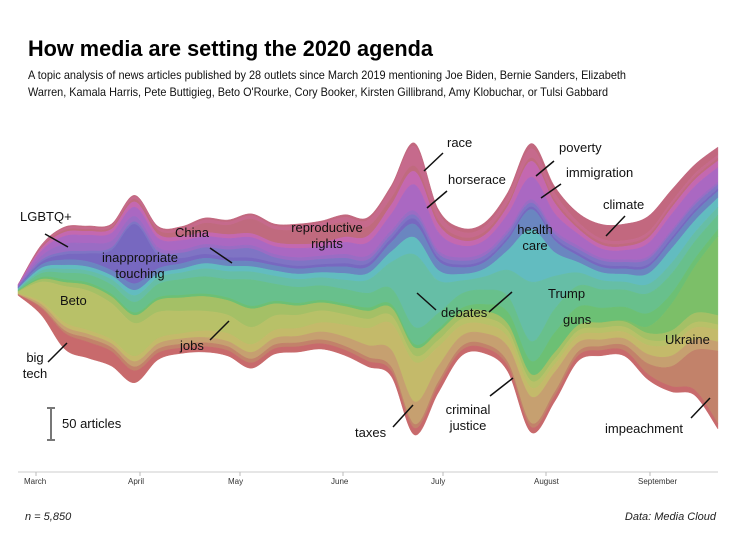 Image resolution: width=730 pixels, height=537 pixels. I want to click on x-tick-label: September, so click(657, 481).